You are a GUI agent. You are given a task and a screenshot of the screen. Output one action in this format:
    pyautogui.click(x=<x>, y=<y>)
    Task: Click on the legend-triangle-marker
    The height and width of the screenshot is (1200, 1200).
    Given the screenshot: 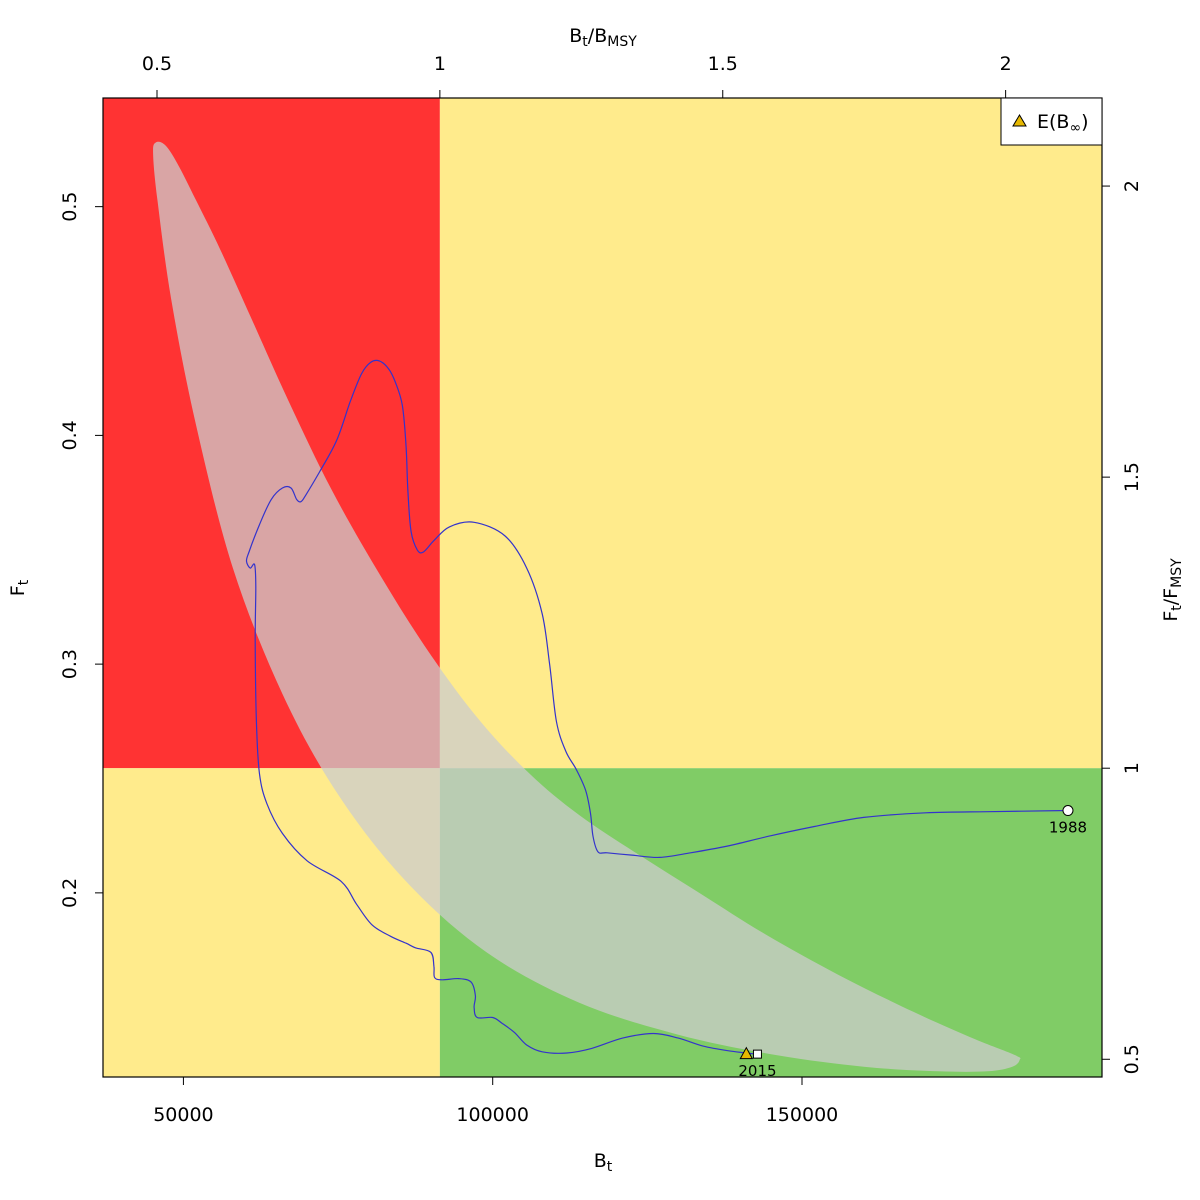 What is the action you would take?
    pyautogui.click(x=1019, y=120)
    